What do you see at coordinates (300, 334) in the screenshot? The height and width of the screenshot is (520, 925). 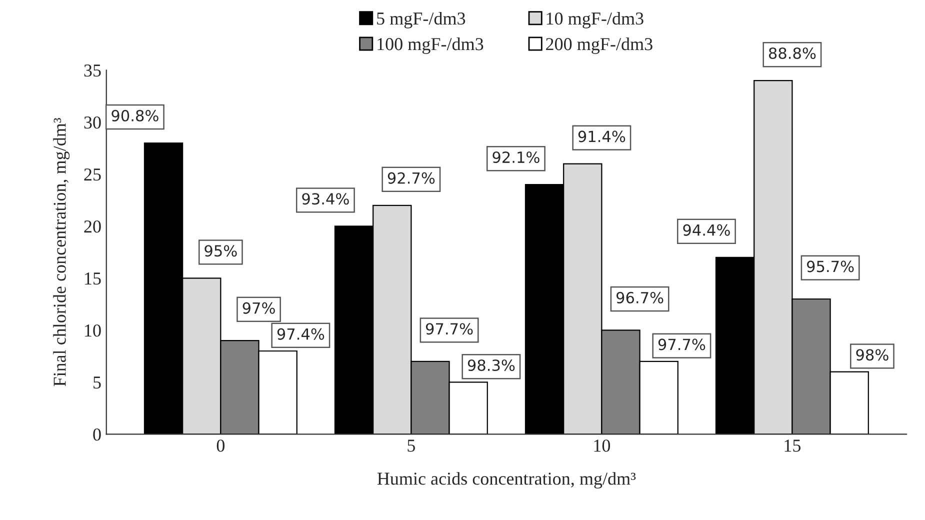 I see `annotation: 97.4%` at bounding box center [300, 334].